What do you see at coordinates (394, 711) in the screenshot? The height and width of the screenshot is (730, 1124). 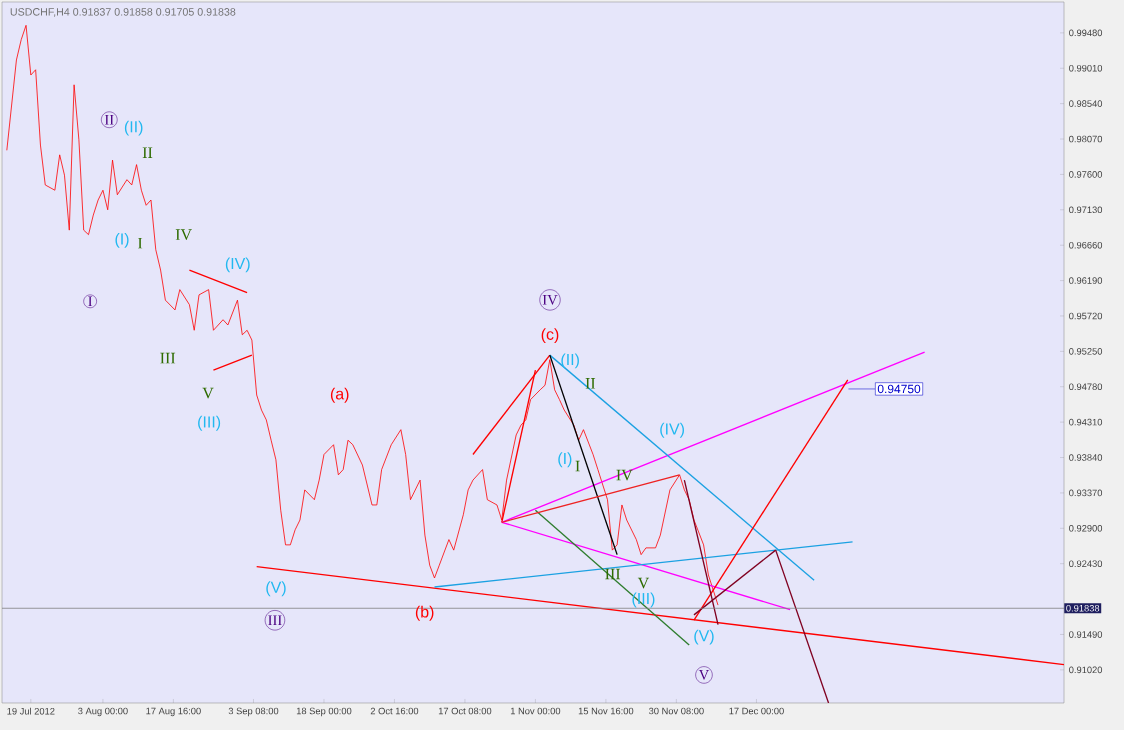 I see `x-tick-label: 2 Oct 16:00` at bounding box center [394, 711].